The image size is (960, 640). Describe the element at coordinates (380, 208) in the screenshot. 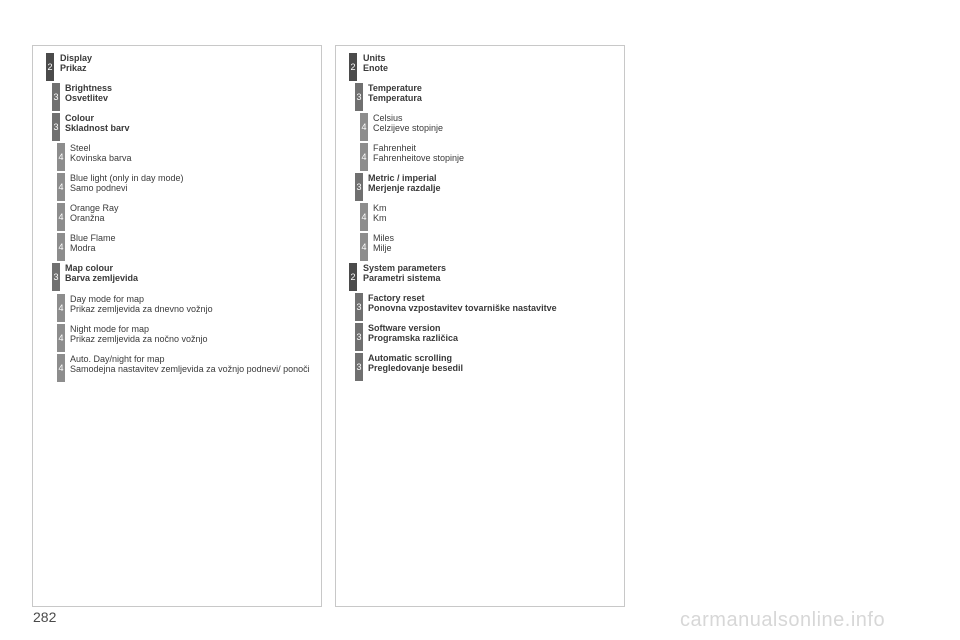

I see `entry-label: Km` at that location.